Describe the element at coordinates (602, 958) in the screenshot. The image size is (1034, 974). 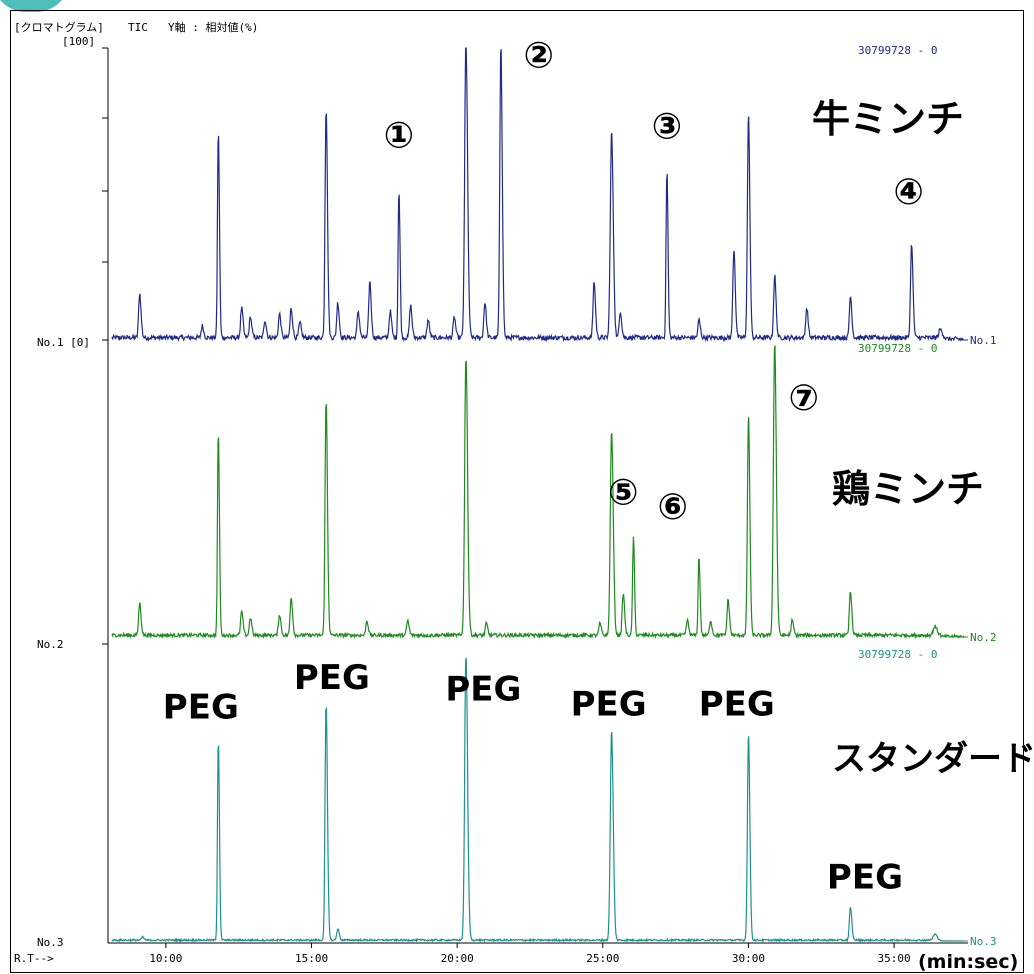
I see `x-tick-label: 25:00` at that location.